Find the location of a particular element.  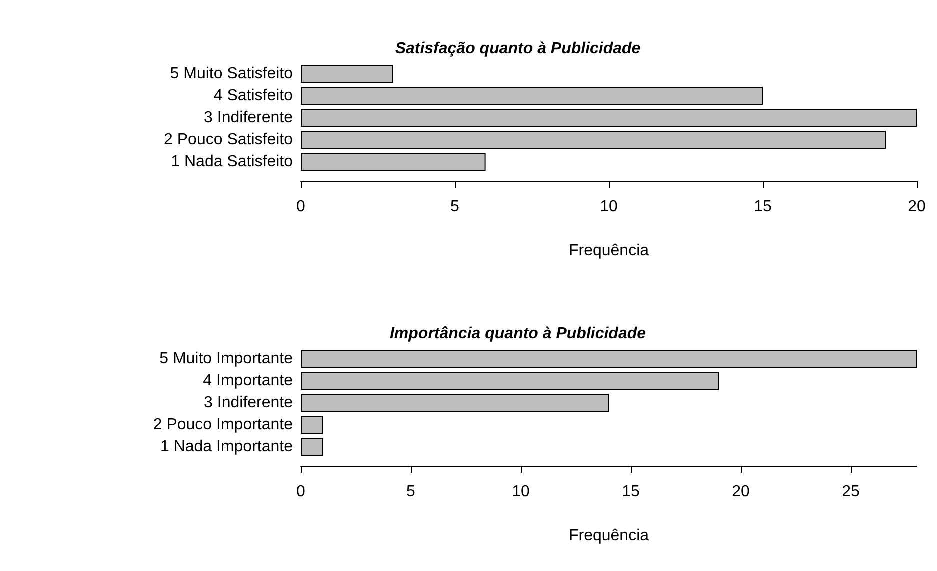

chart-title: Importância quanto à Publicidade is located at coordinates (518, 334).